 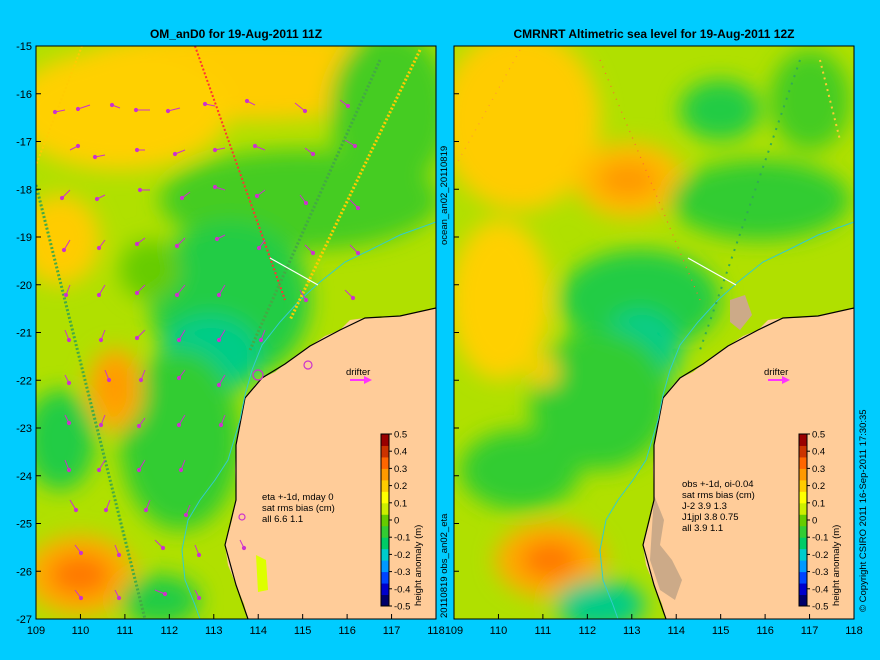 I want to click on left-ytick-label: -20, so click(x=24, y=286).